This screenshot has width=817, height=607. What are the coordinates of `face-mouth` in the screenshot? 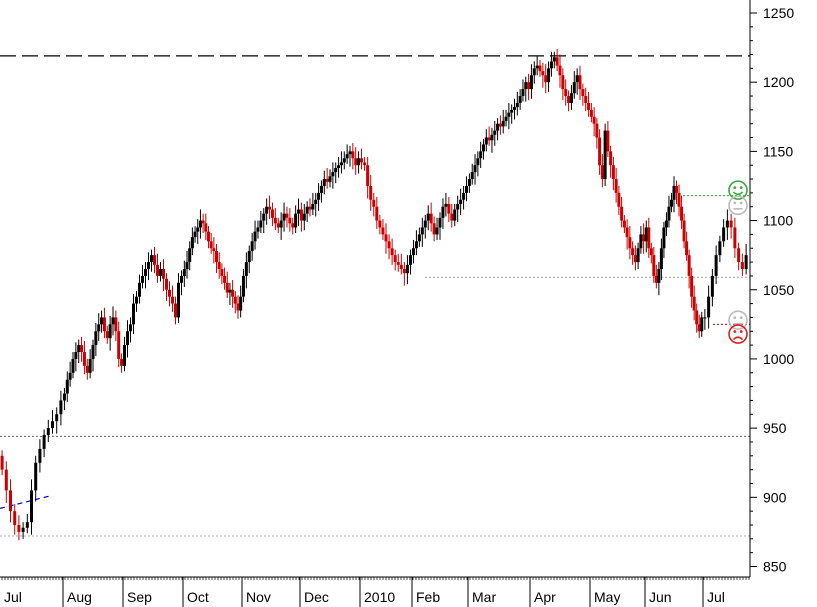 It's located at (738, 338).